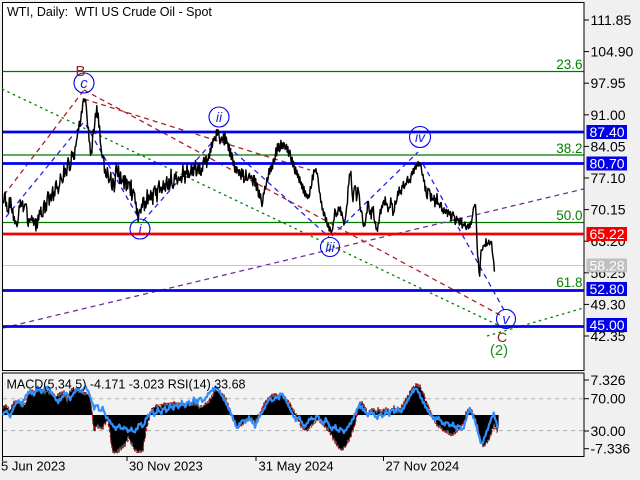  What do you see at coordinates (607, 234) in the screenshot?
I see `svg-text: 65.22` at bounding box center [607, 234].